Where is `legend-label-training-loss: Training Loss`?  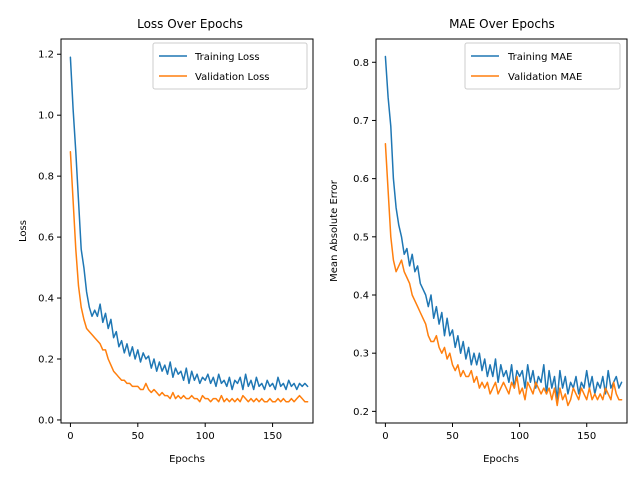
legend-label-training-loss: Training Loss is located at coordinates (227, 57).